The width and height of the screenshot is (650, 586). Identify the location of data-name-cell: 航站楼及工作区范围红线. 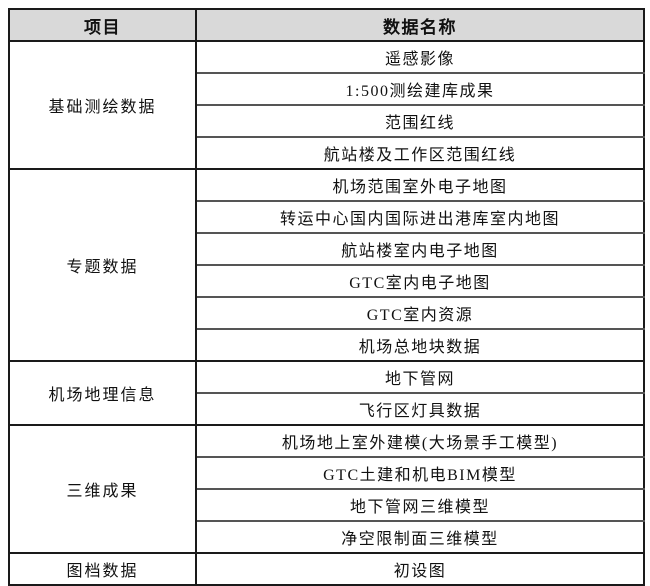
(419, 152).